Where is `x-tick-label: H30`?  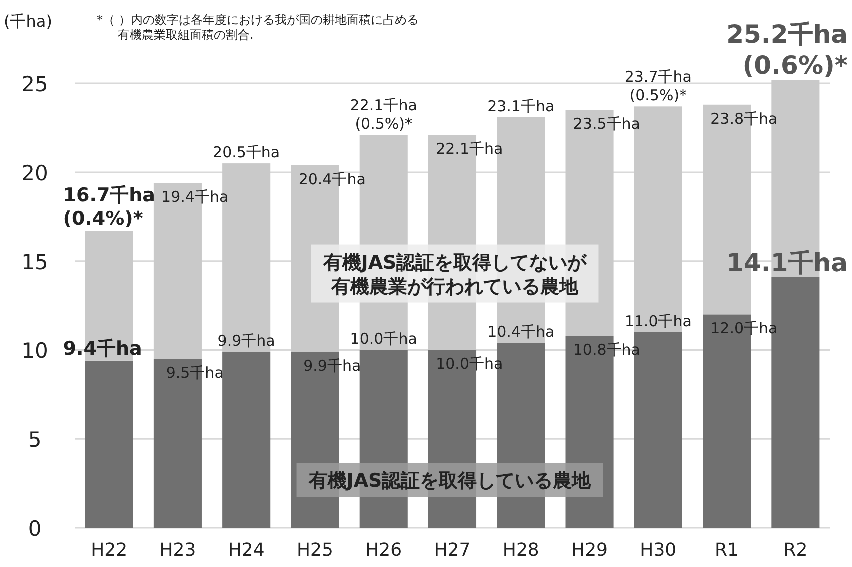 x-tick-label: H30 is located at coordinates (658, 550).